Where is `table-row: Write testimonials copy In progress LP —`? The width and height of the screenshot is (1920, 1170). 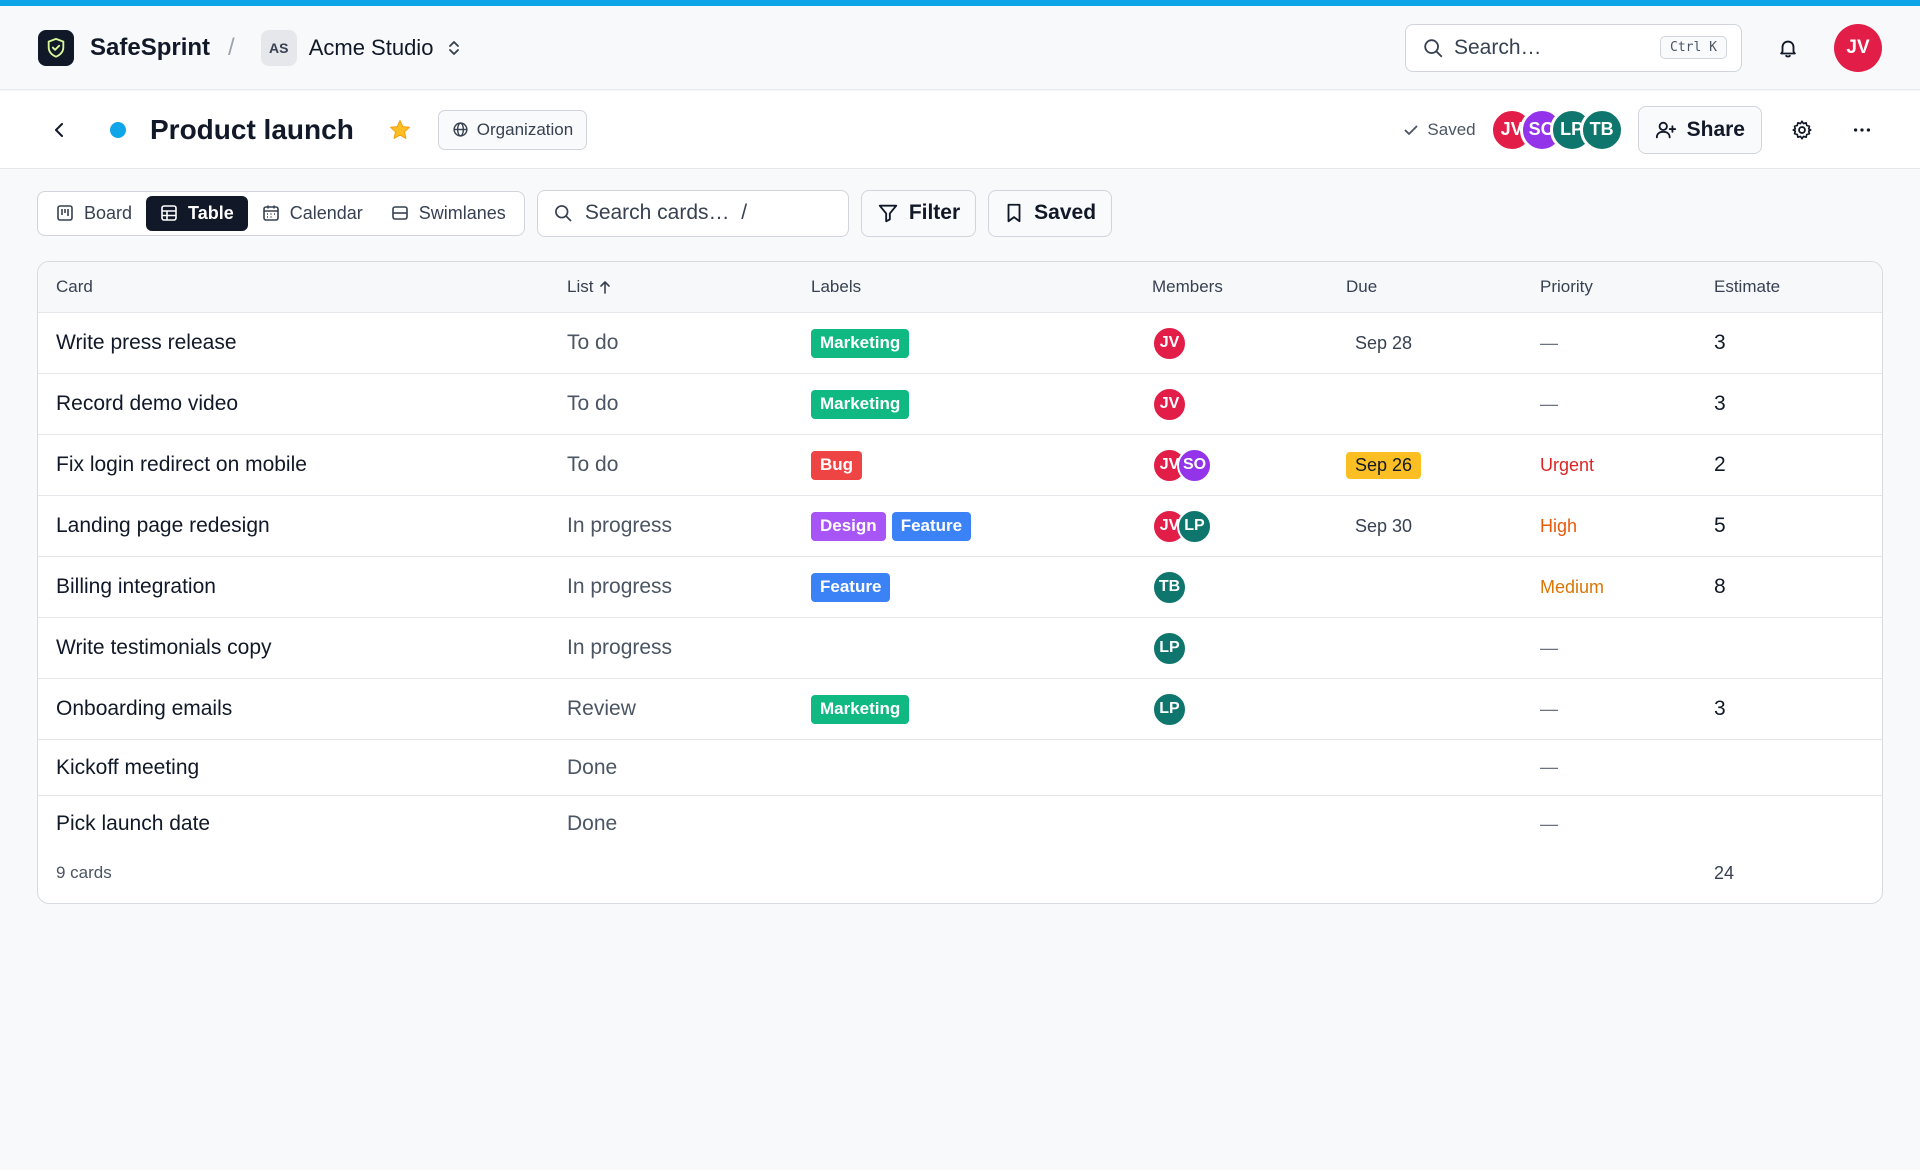
table-row: Write testimonials copy In progress LP — is located at coordinates (960, 648).